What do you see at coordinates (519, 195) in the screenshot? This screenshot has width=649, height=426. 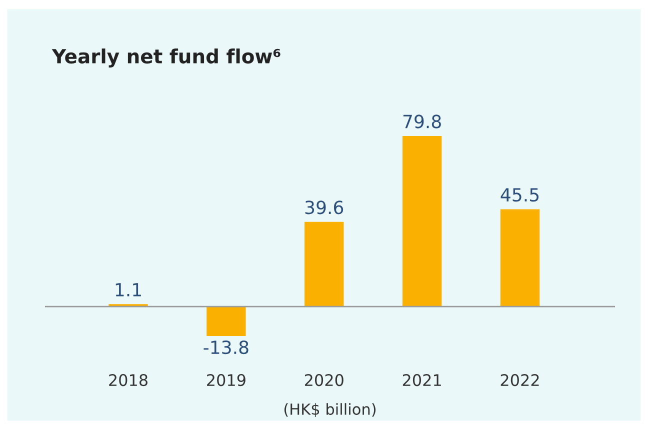 I see `data-label: 45.5` at bounding box center [519, 195].